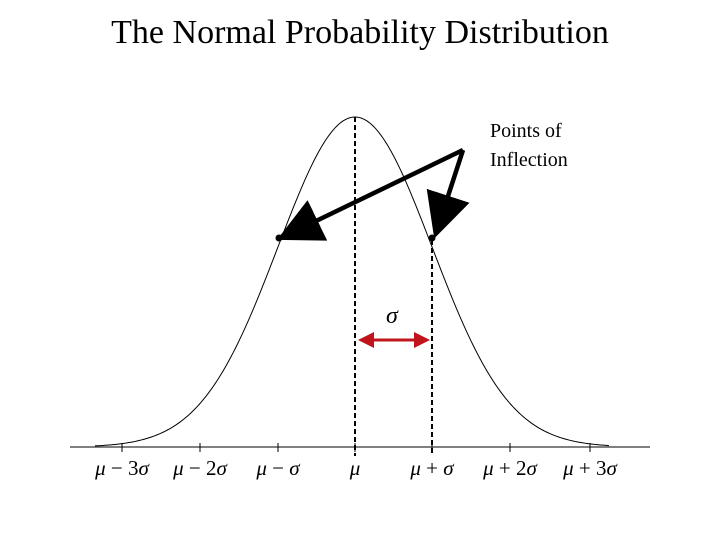  What do you see at coordinates (510, 468) in the screenshot?
I see `tick-label: μ + 2σ` at bounding box center [510, 468].